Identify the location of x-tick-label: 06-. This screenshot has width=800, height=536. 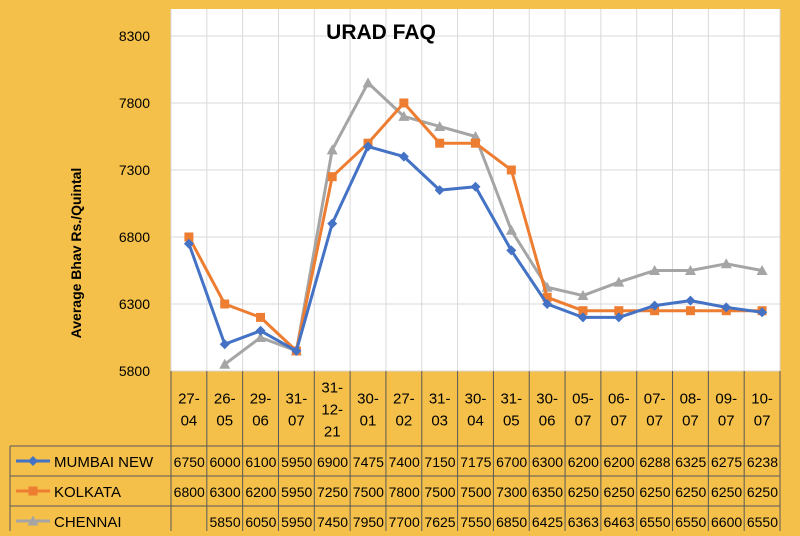
(619, 399).